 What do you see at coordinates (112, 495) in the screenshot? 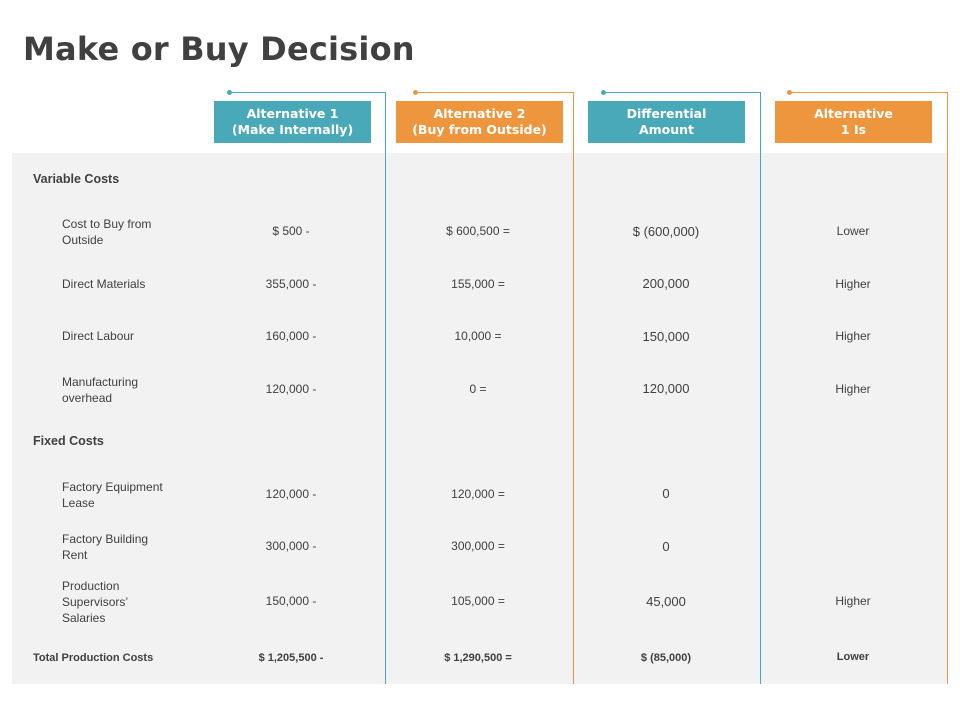
I see `row-label: Factory Equipment Lease` at bounding box center [112, 495].